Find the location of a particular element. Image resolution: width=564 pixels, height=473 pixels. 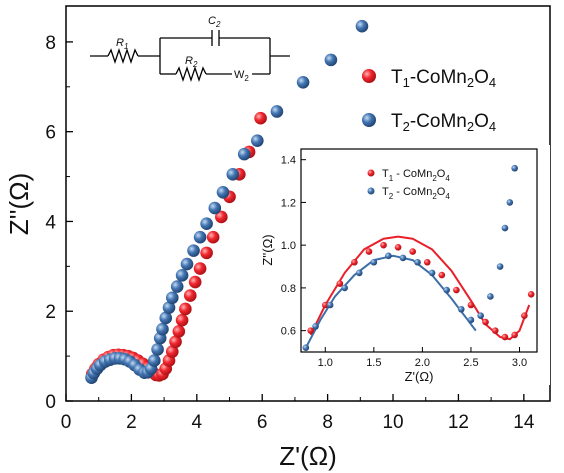

inset-y-tick-label: 1.0 is located at coordinates (288, 246).